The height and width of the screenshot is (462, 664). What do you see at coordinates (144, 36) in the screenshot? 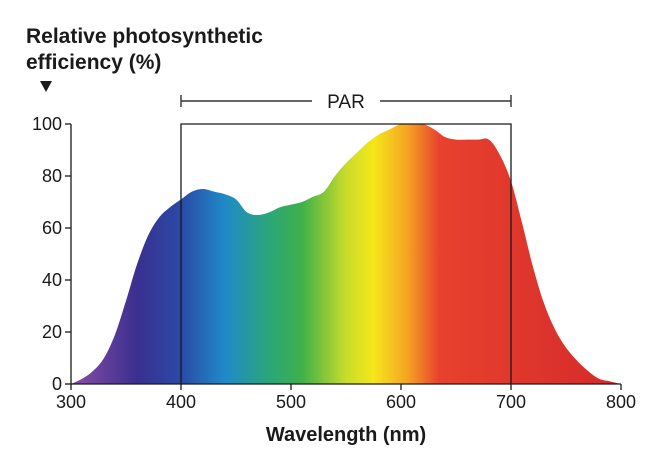
I see `y-axis-label-line-1: Relative photosynthetic` at bounding box center [144, 36].